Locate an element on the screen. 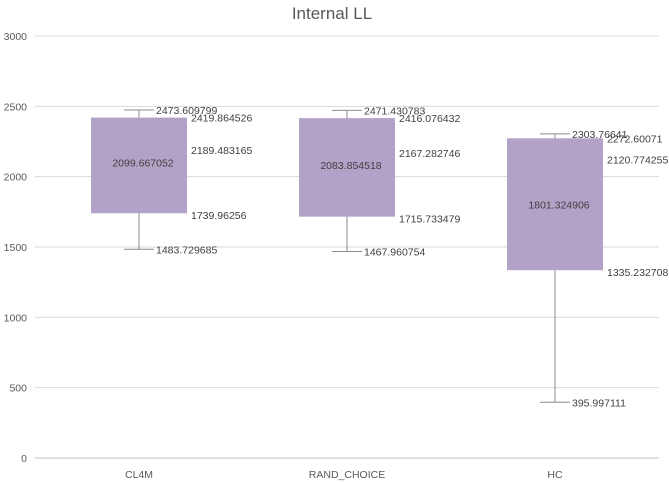 The height and width of the screenshot is (483, 669). box-RAND_CHOICE is located at coordinates (347, 167).